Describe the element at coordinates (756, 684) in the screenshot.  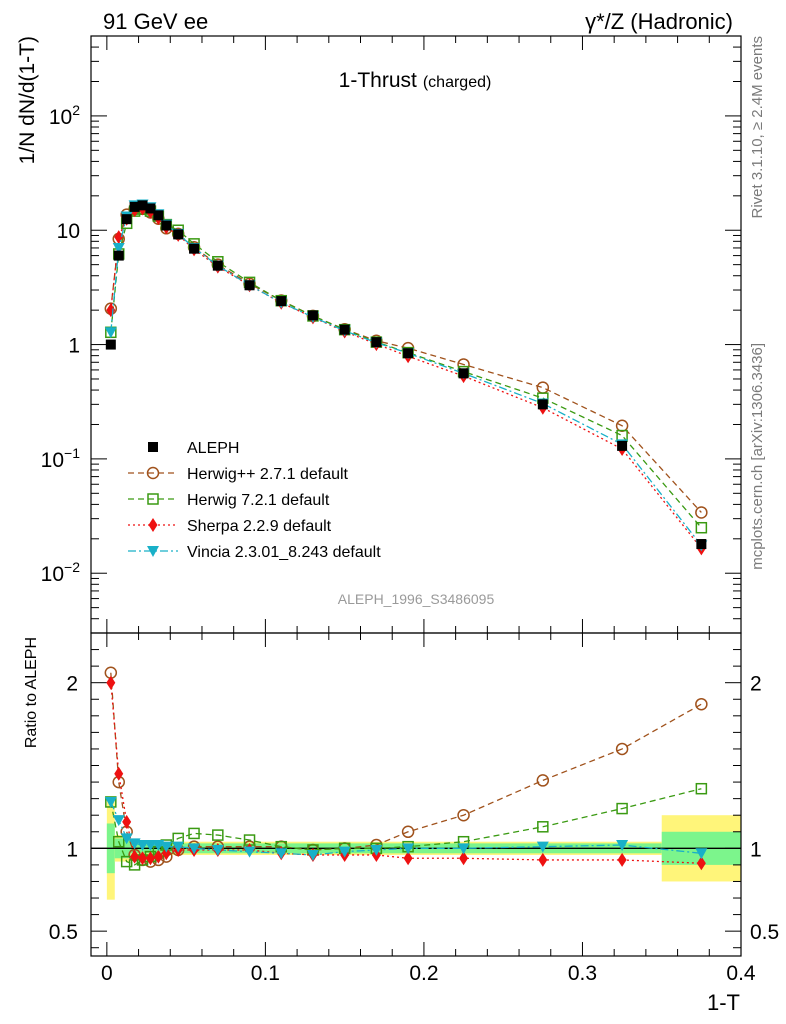
I see `ratio-tick-label-right: 2` at that location.